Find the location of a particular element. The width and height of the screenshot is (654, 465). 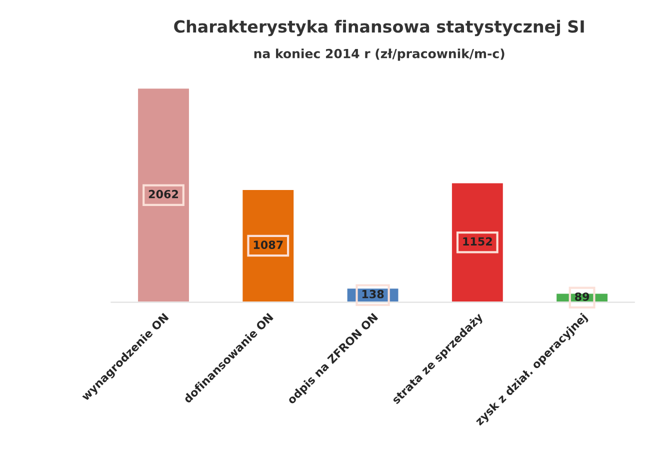

data-label: 2062 is located at coordinates (163, 194).